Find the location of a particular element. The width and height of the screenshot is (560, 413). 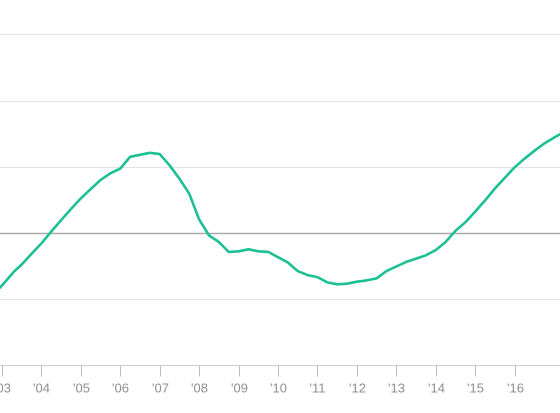

x-tick-label: '08 is located at coordinates (199, 388).